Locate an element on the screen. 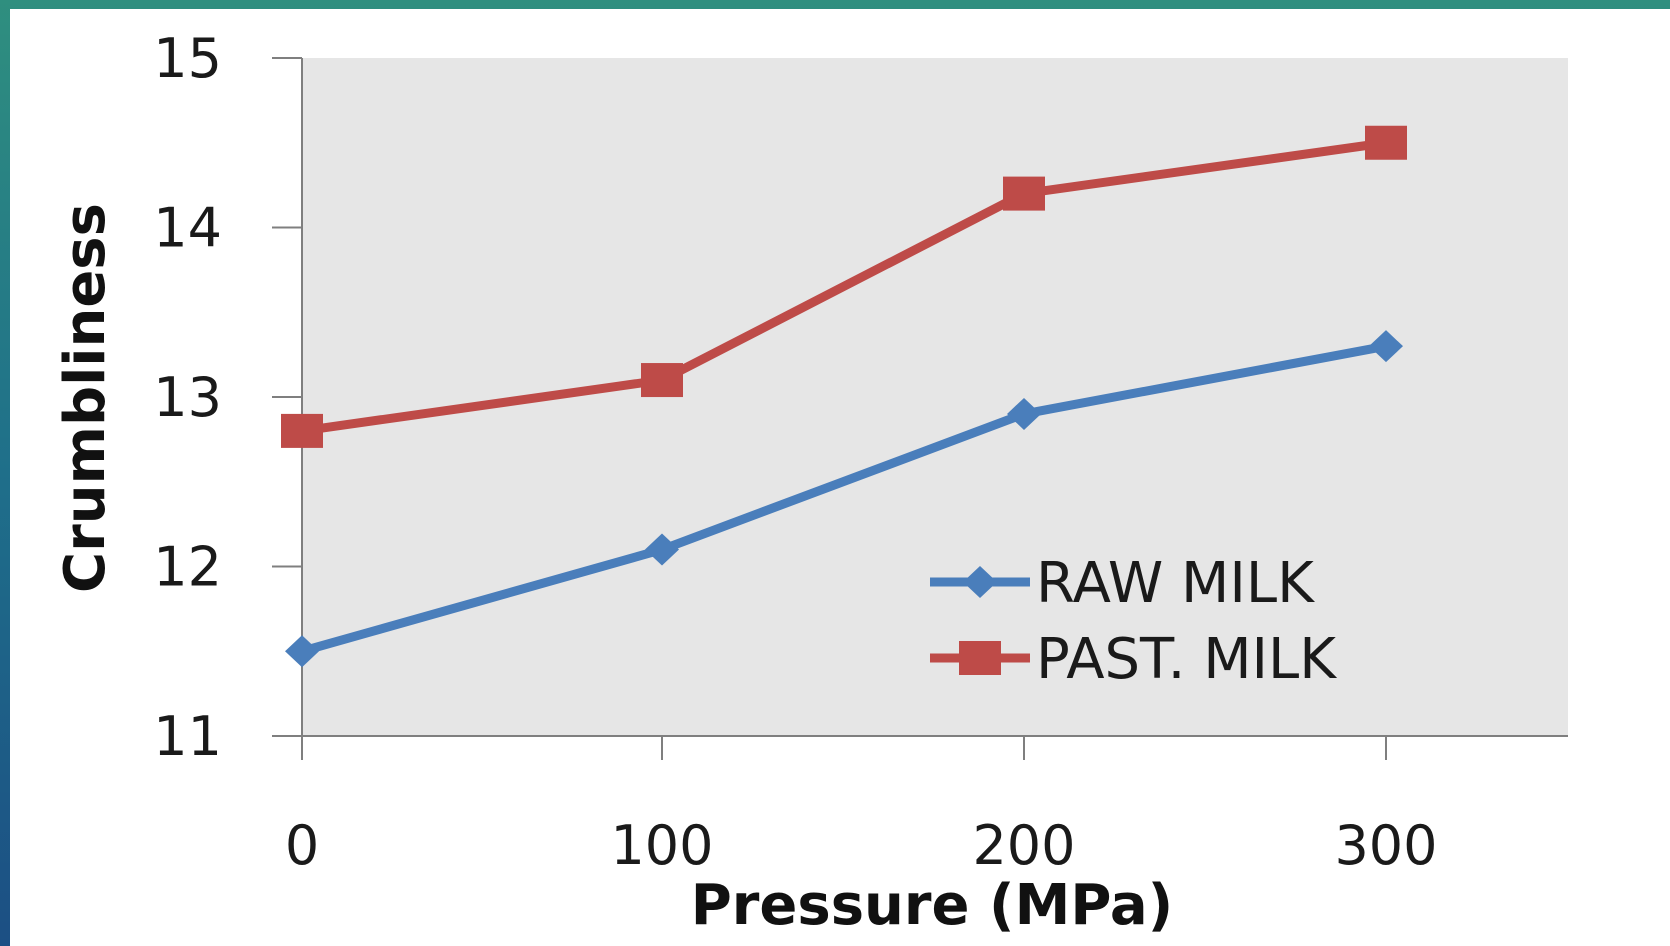  legend-label: PAST. MILK is located at coordinates (1186, 659).